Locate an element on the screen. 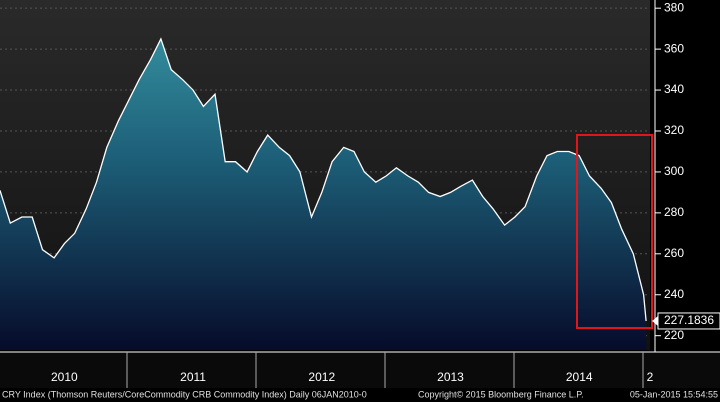 The image size is (720, 402). x-tick-label: 2013 is located at coordinates (450, 377).